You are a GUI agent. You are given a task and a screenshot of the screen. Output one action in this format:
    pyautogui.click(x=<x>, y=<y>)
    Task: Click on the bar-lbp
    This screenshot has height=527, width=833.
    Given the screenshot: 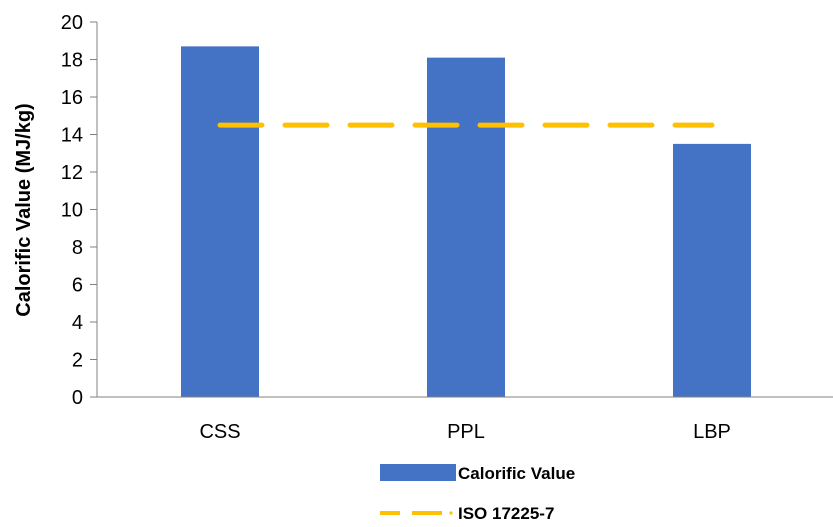 What is the action you would take?
    pyautogui.click(x=712, y=270)
    